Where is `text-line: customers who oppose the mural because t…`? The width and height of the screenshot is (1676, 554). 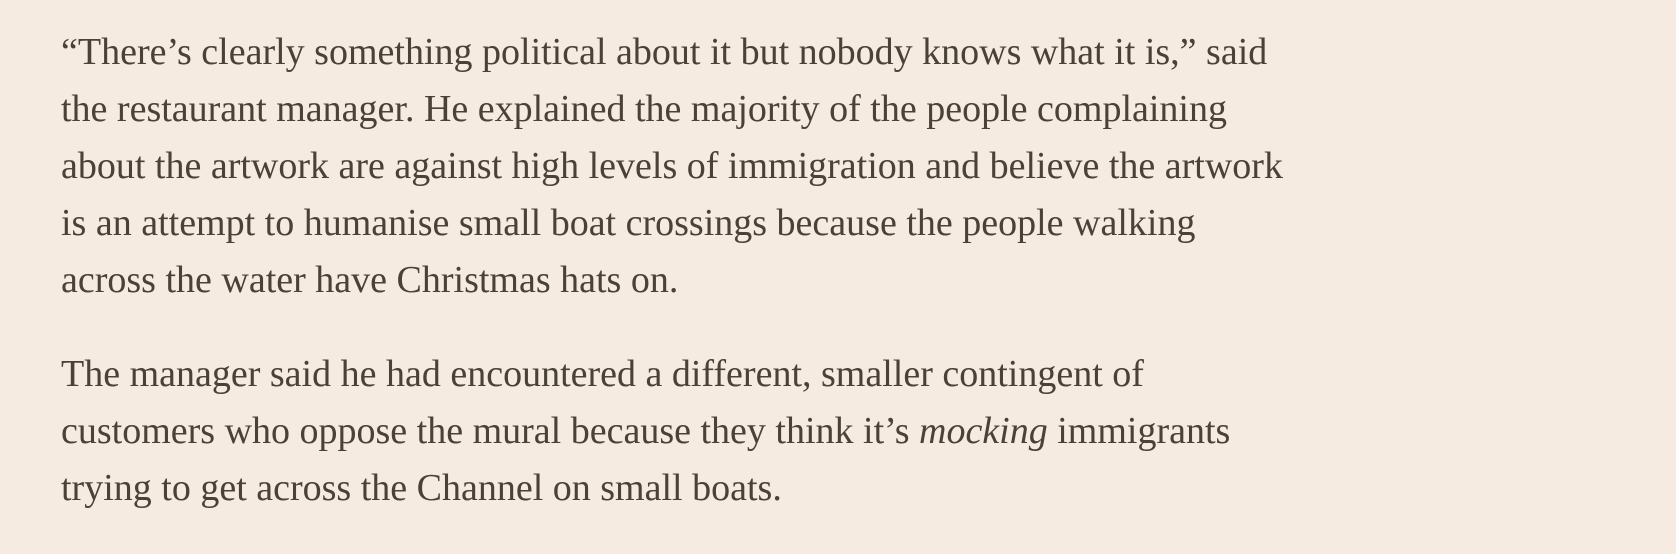 text-line: customers who oppose the mural because t… is located at coordinates (672, 431).